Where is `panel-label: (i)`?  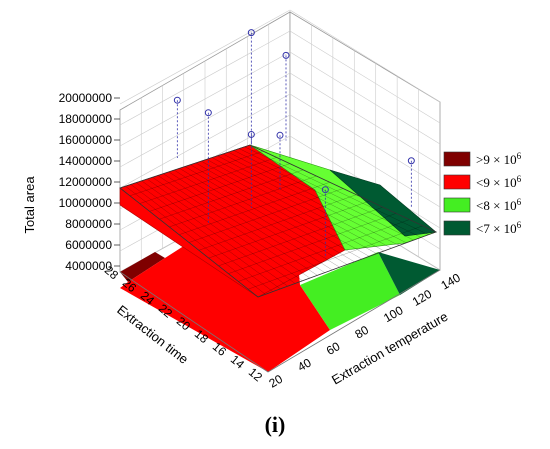 panel-label: (i) is located at coordinates (275, 424).